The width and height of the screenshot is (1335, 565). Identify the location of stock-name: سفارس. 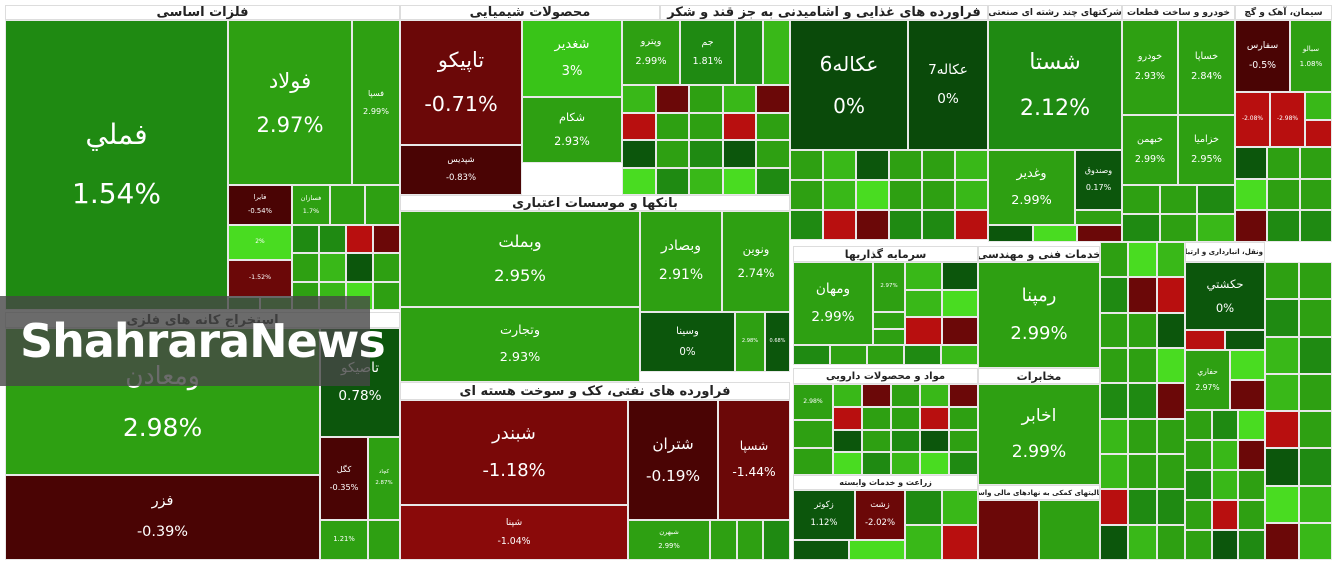
(1262, 46).